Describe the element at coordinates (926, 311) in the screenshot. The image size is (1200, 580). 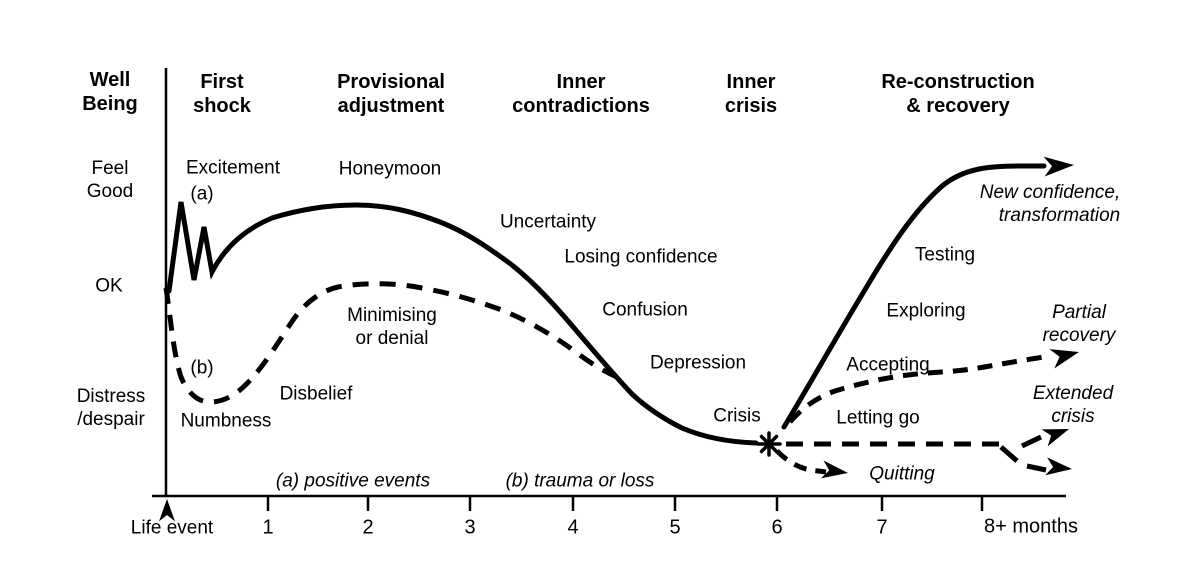
I see `label-exploring: Exploring` at that location.